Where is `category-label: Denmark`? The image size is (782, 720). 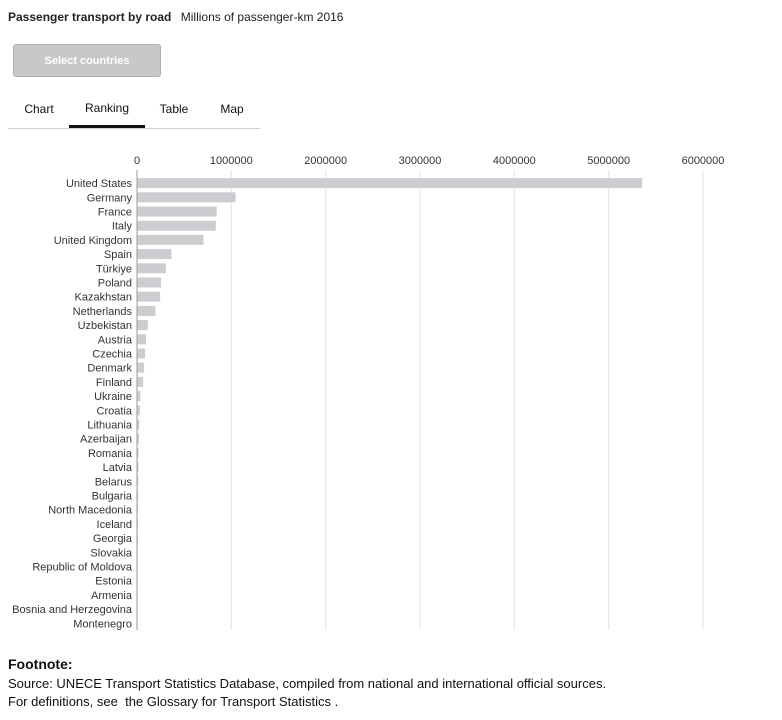
category-label: Denmark is located at coordinates (109, 369).